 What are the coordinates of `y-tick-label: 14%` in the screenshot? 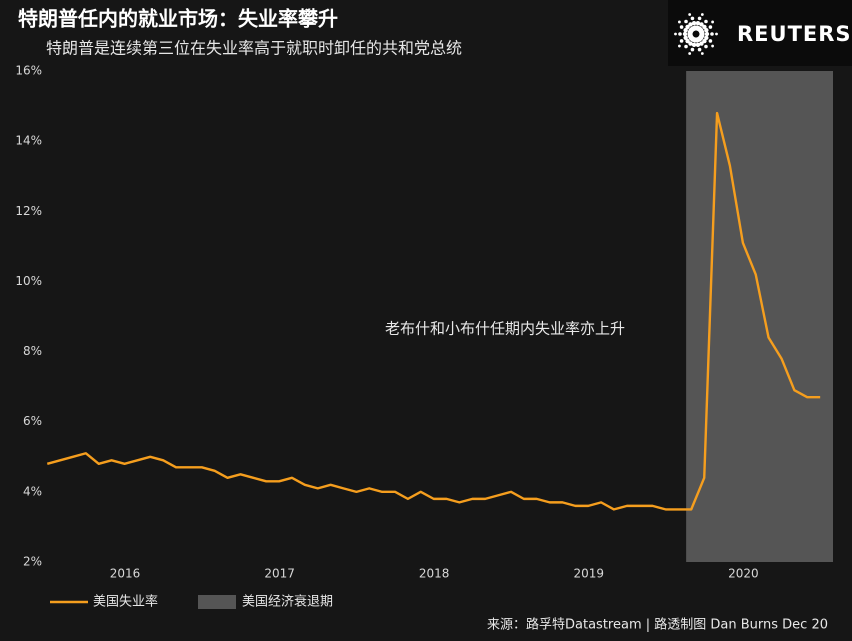 It's located at (28, 141).